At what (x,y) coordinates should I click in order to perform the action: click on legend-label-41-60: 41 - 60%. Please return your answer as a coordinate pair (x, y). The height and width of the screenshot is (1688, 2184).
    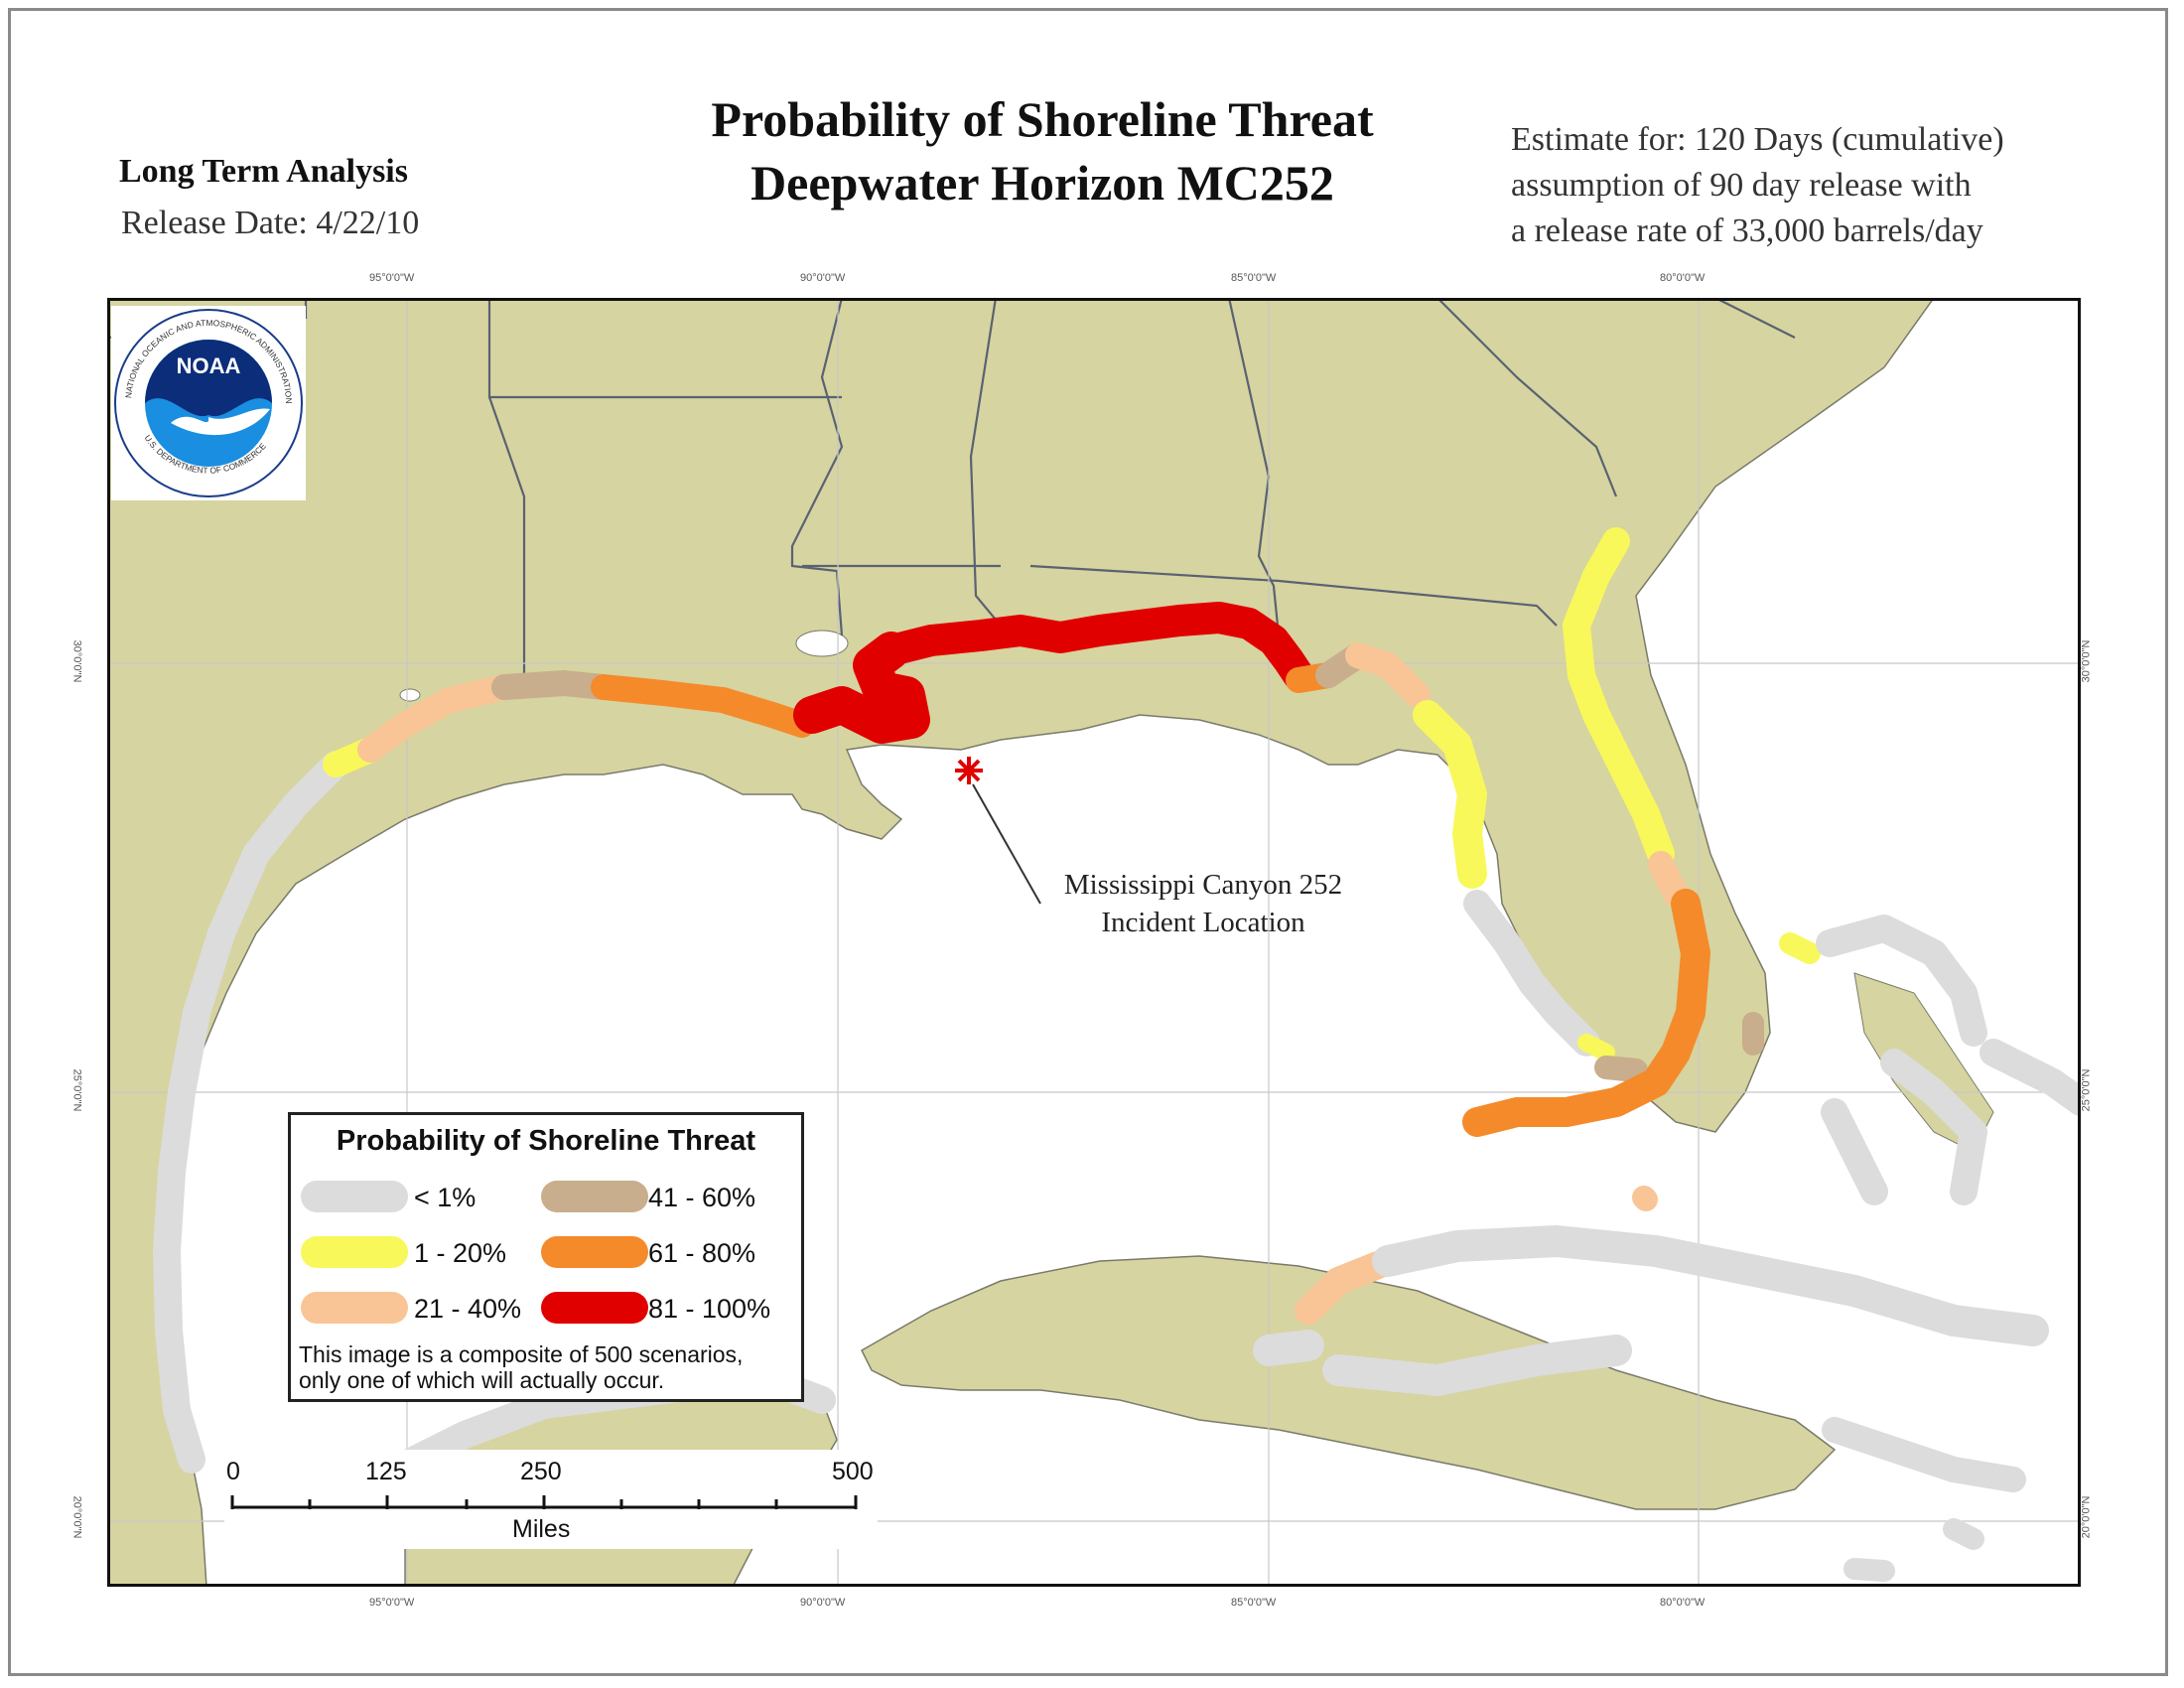
    Looking at the image, I should click on (702, 1197).